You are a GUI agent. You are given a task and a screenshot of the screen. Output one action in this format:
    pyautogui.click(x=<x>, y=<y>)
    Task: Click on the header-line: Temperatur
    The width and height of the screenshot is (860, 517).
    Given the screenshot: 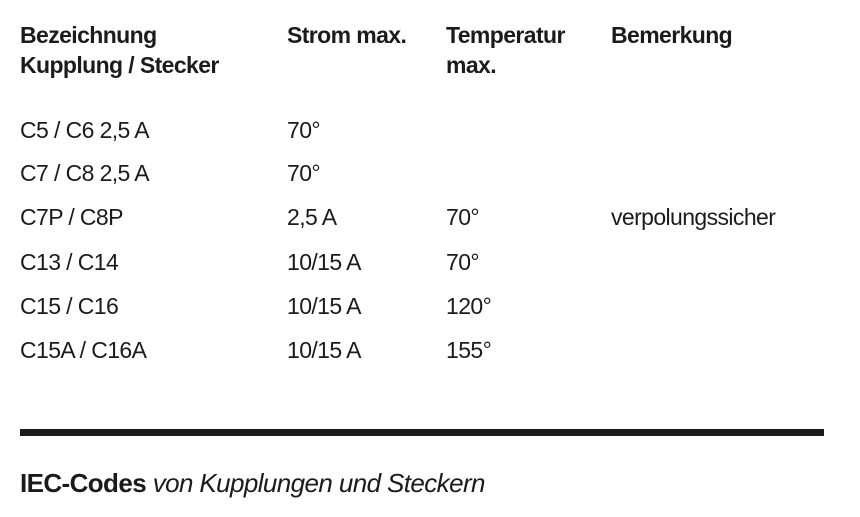 What is the action you would take?
    pyautogui.click(x=505, y=35)
    